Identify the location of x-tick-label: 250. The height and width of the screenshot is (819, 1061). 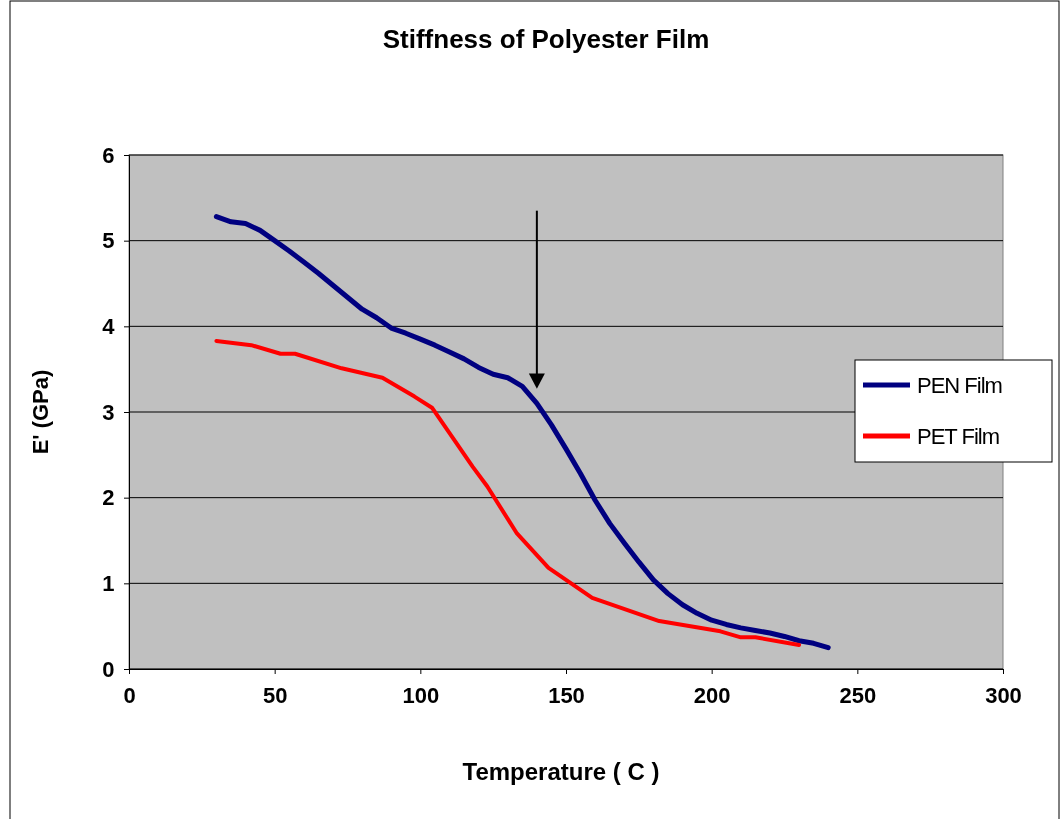
(858, 696).